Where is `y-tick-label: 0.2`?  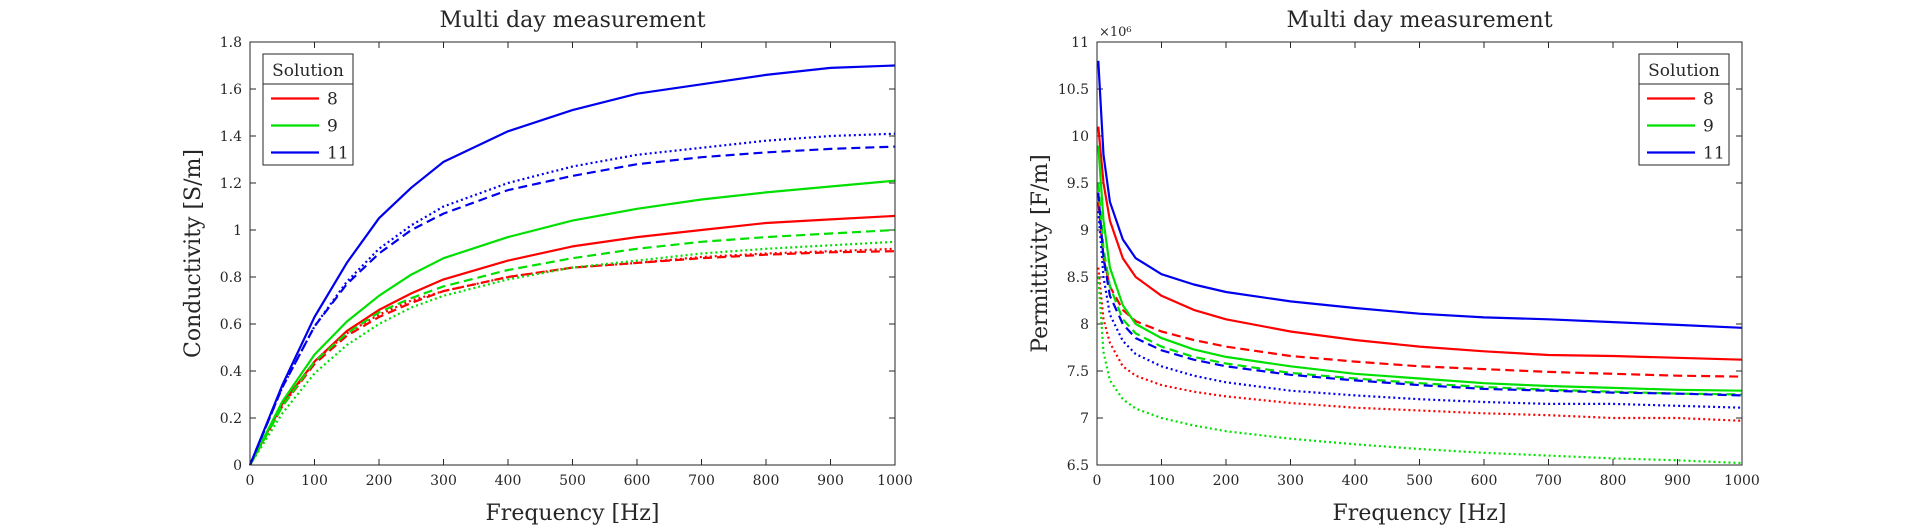 y-tick-label: 0.2 is located at coordinates (231, 419).